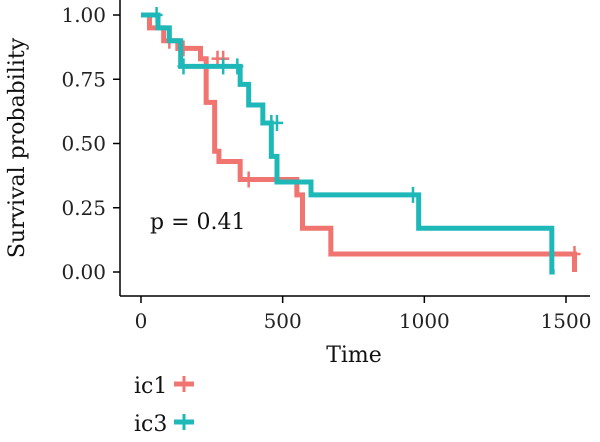 This screenshot has height=442, width=600. Describe the element at coordinates (150, 386) in the screenshot. I see `legend-label-ic1: ic1` at that location.